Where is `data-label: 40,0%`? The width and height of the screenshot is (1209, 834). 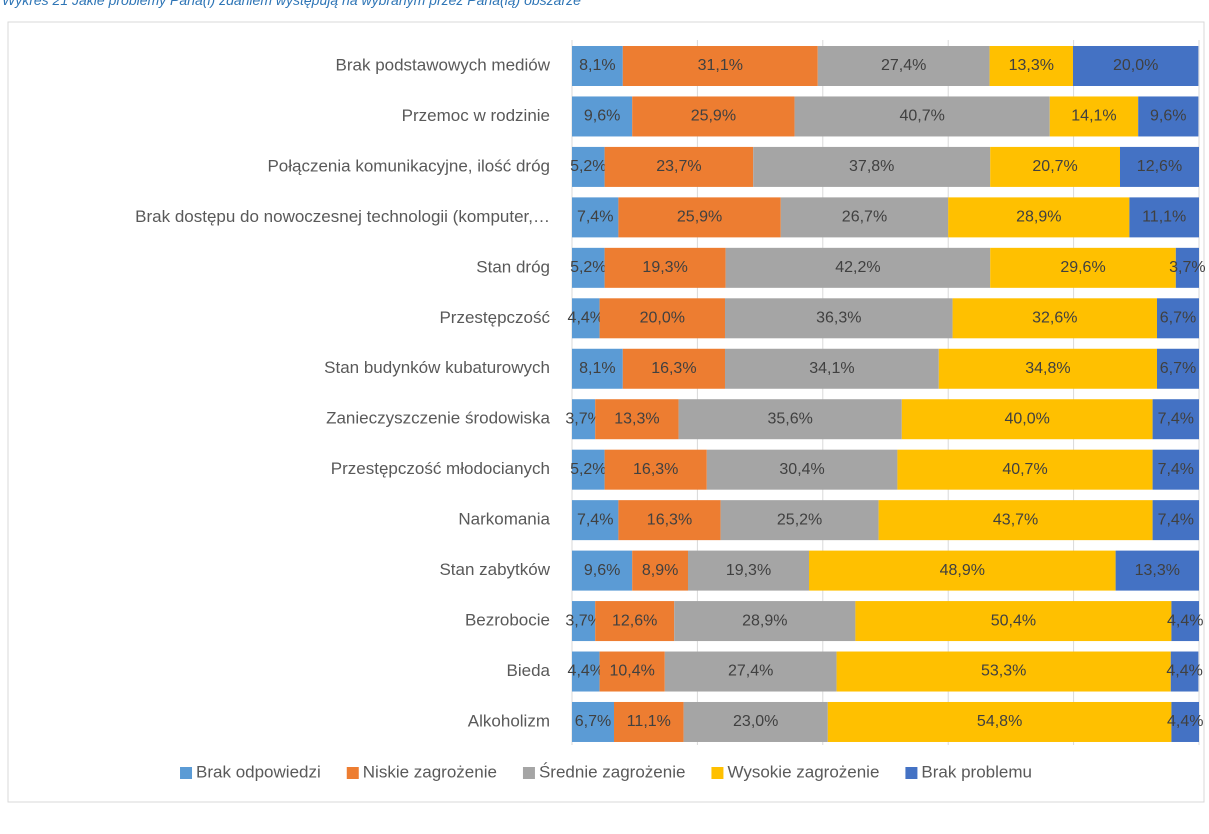
data-label: 40,0% is located at coordinates (1027, 418).